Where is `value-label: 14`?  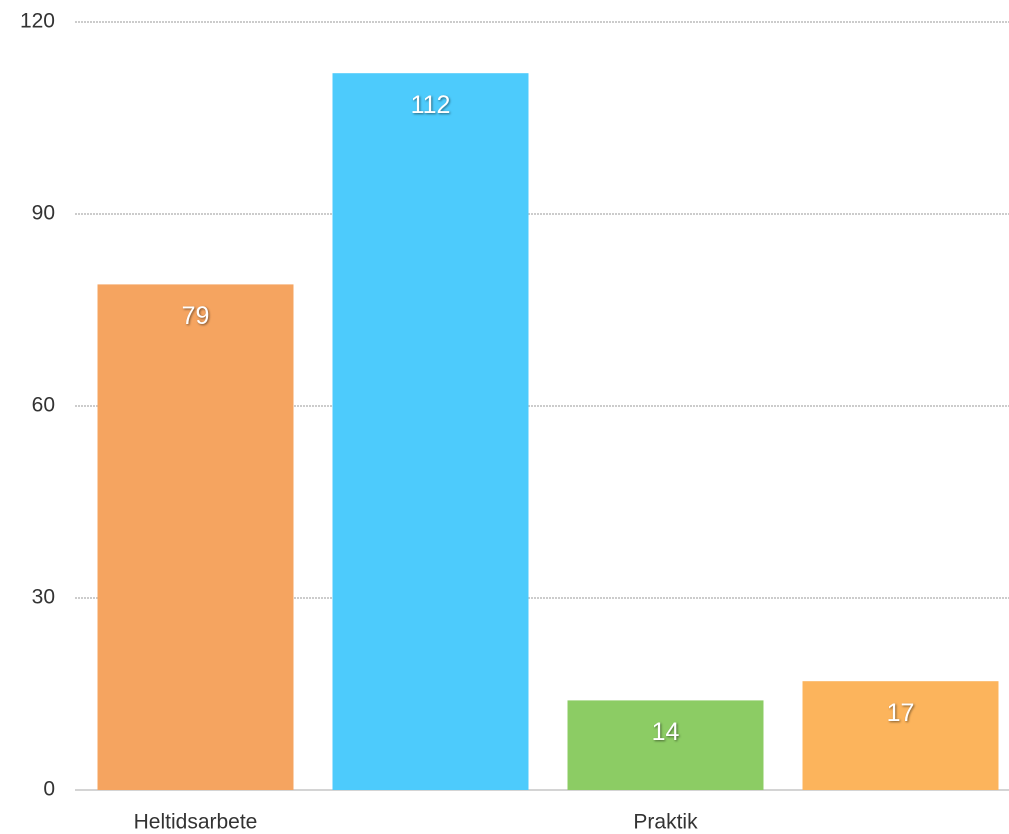
value-label: 14 is located at coordinates (666, 732).